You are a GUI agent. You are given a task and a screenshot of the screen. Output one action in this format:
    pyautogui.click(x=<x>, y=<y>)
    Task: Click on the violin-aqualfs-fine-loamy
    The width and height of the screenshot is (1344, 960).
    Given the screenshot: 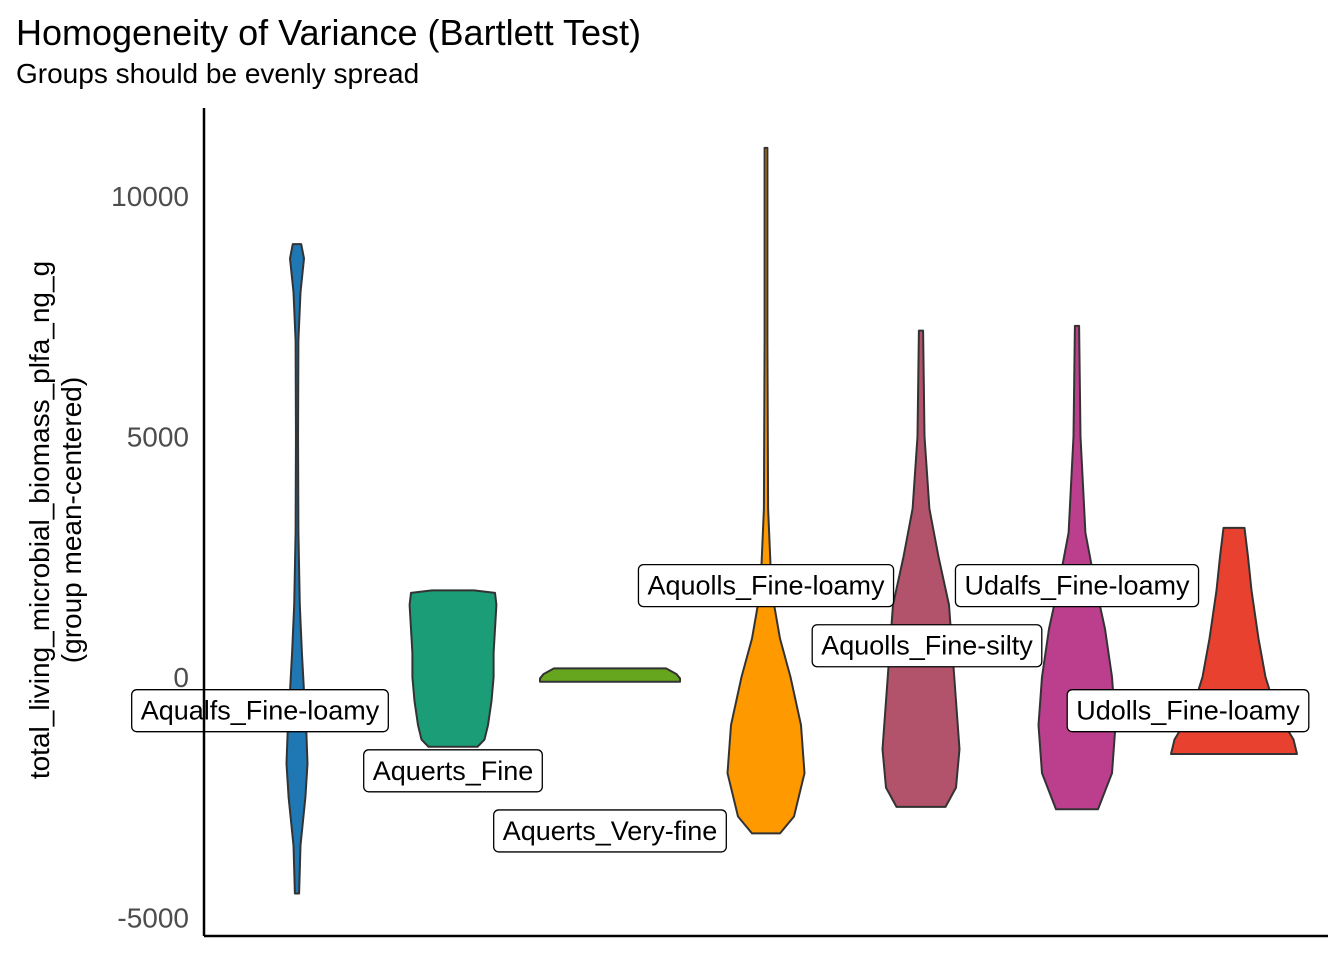 What is the action you would take?
    pyautogui.click(x=297, y=569)
    